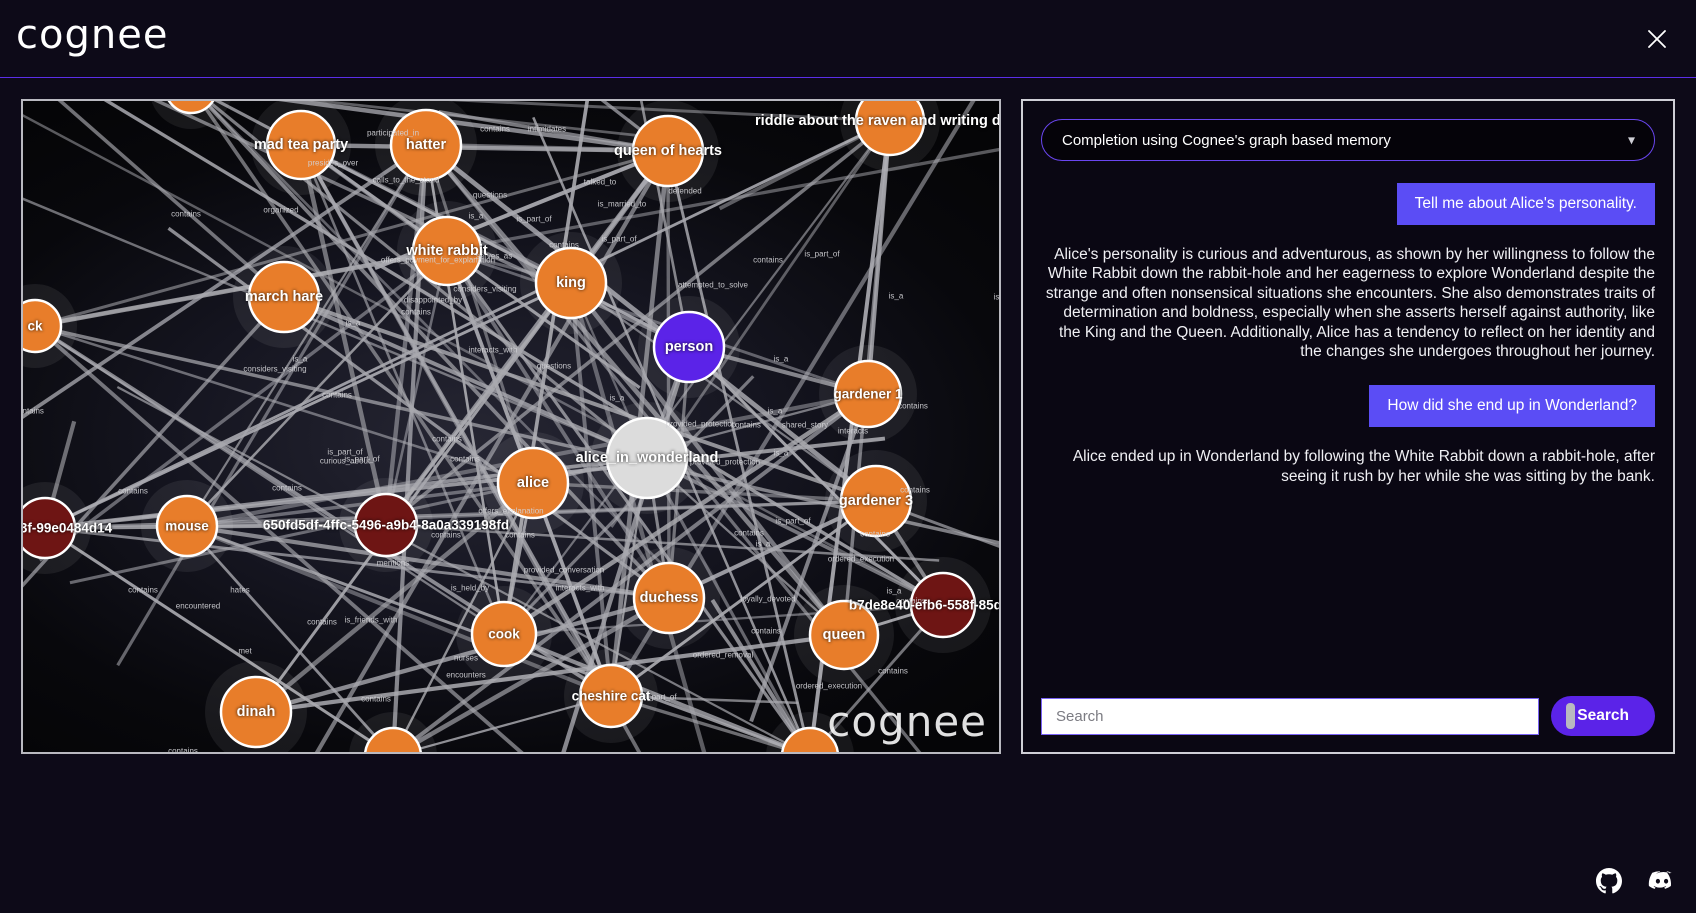  Describe the element at coordinates (92, 35) in the screenshot. I see `cognee-logo: cognee` at that location.